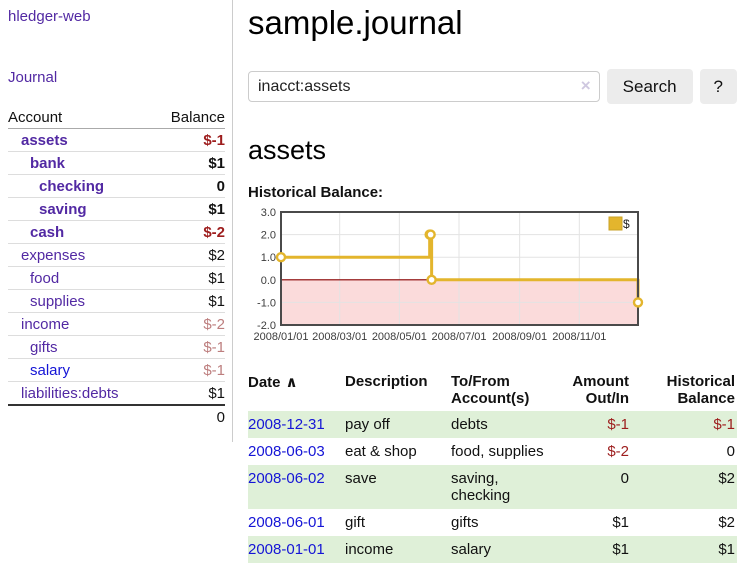 This screenshot has width=742, height=582. I want to click on account-link: saving, so click(63, 209).